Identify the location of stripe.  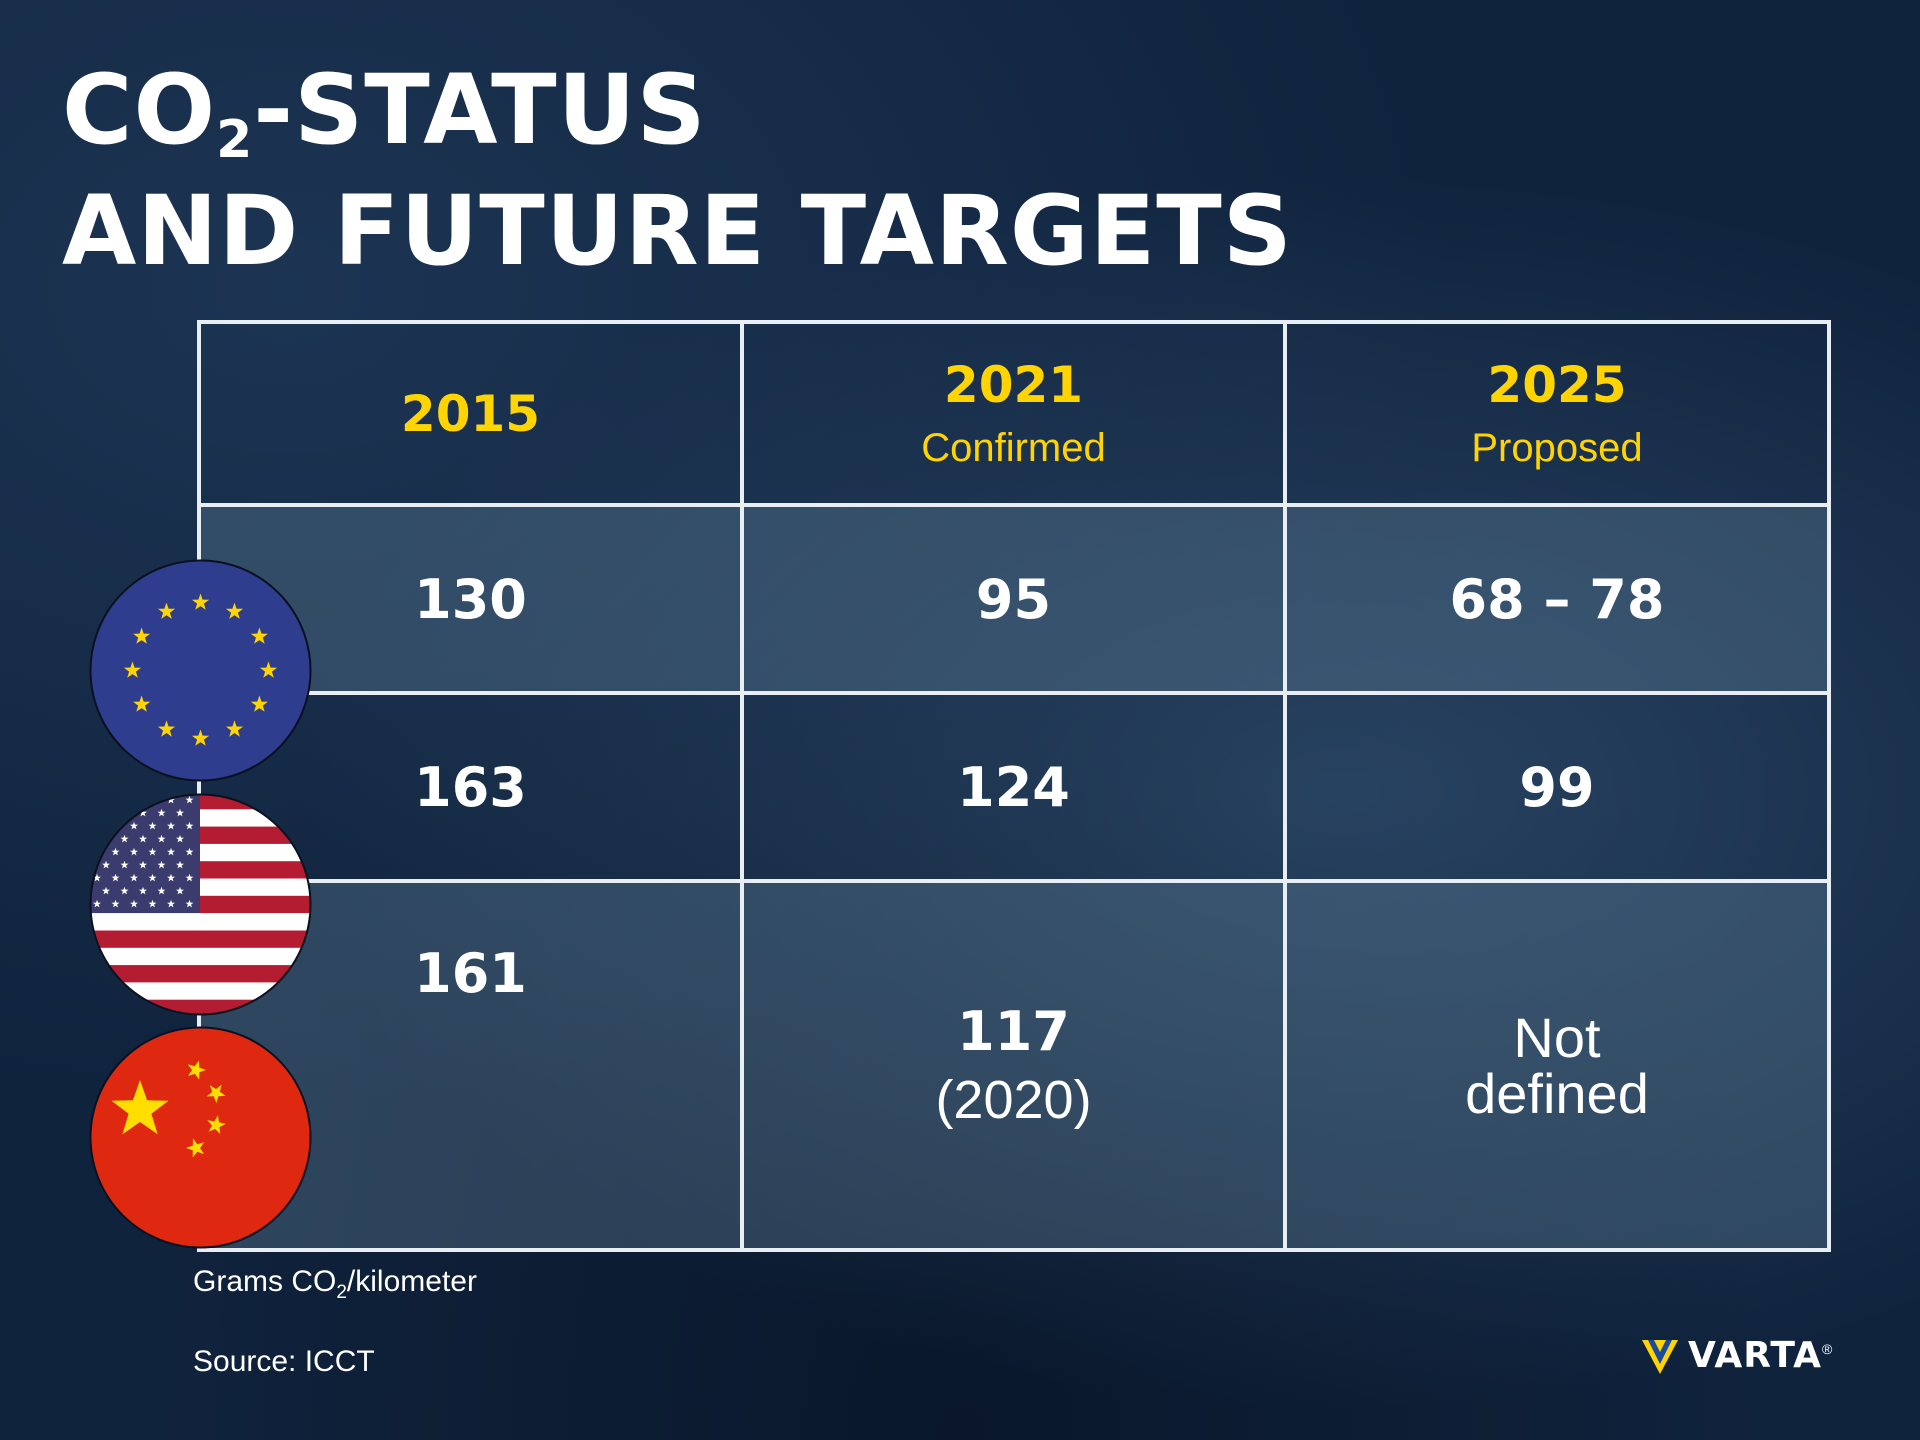
(200, 974).